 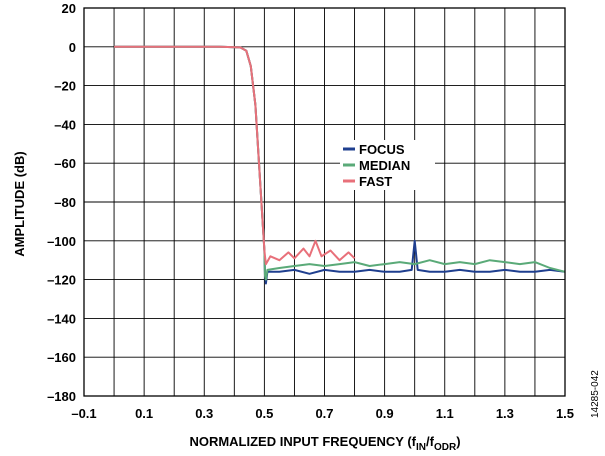 I want to click on legend-label-fast: FAST, so click(x=375, y=181).